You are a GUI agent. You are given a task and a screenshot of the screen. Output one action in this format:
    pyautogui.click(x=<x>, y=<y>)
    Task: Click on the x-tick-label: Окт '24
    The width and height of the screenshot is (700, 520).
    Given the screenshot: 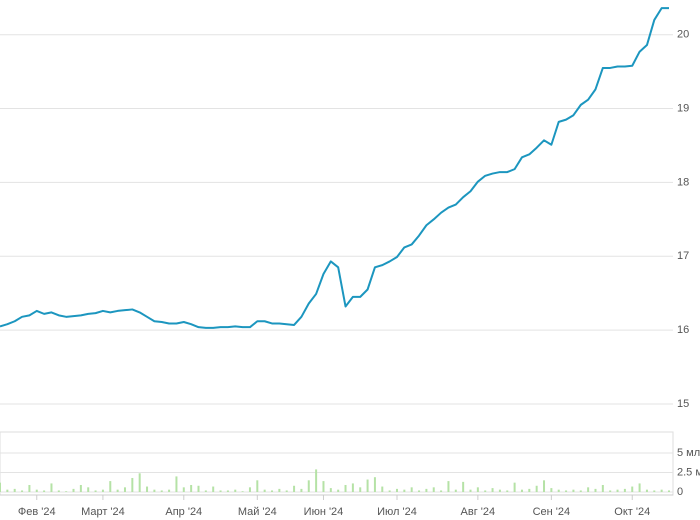 What is the action you would take?
    pyautogui.click(x=632, y=512)
    